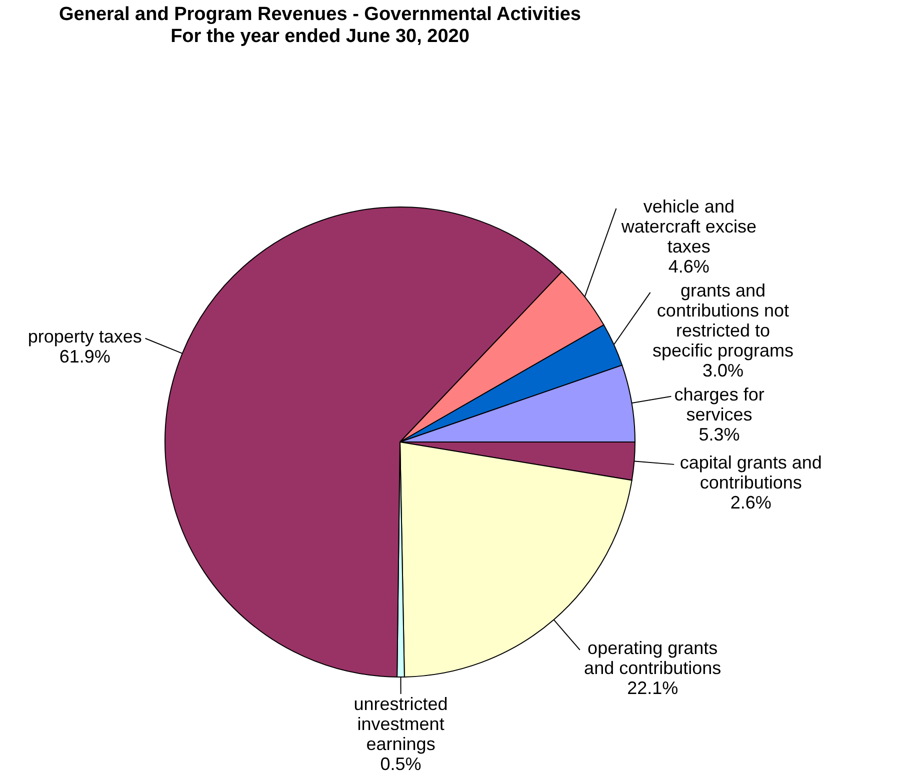 The height and width of the screenshot is (780, 910). Describe the element at coordinates (751, 502) in the screenshot. I see `data-label: 2.6%` at that location.